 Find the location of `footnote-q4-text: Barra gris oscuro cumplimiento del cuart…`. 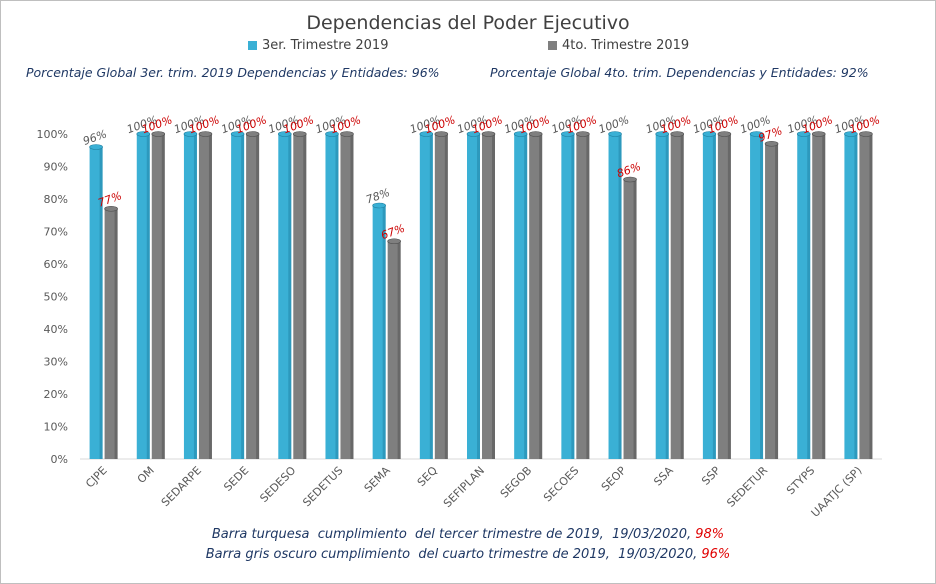

footnote-q4-text: Barra gris oscuro cumplimiento del cuart… is located at coordinates (453, 554).